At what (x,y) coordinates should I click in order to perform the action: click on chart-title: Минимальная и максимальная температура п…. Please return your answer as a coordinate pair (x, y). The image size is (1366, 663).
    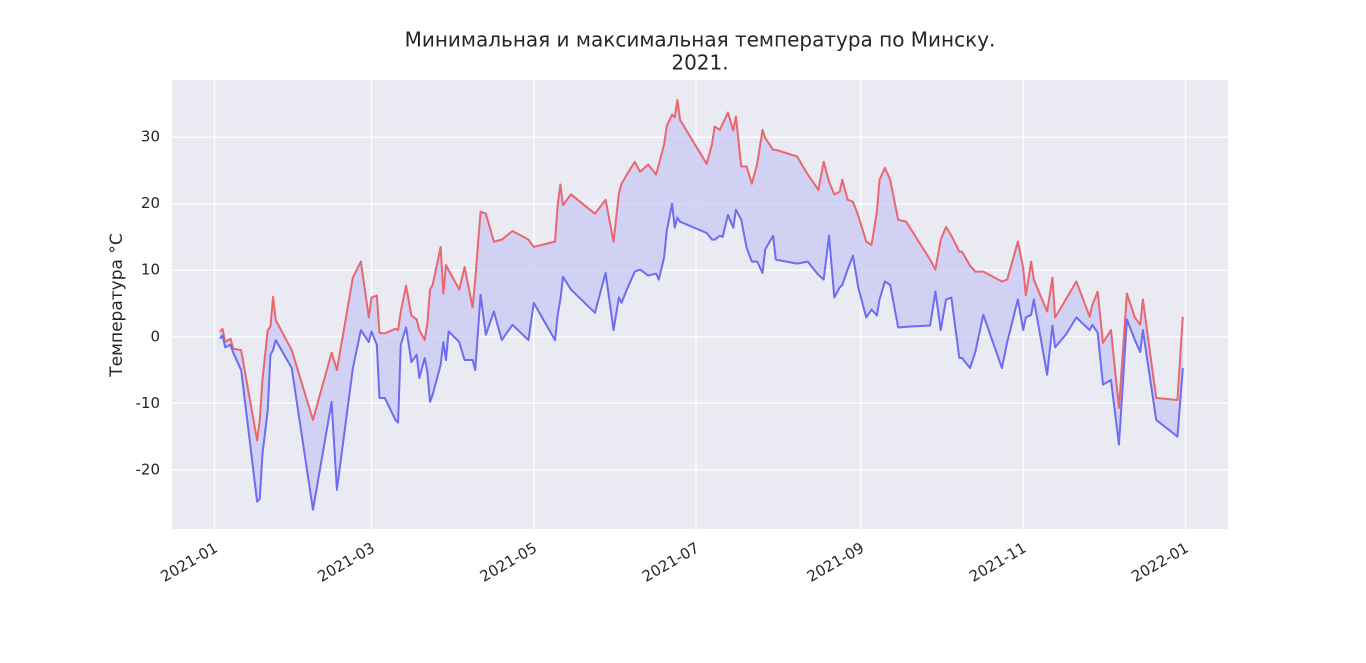
    Looking at the image, I should click on (700, 40).